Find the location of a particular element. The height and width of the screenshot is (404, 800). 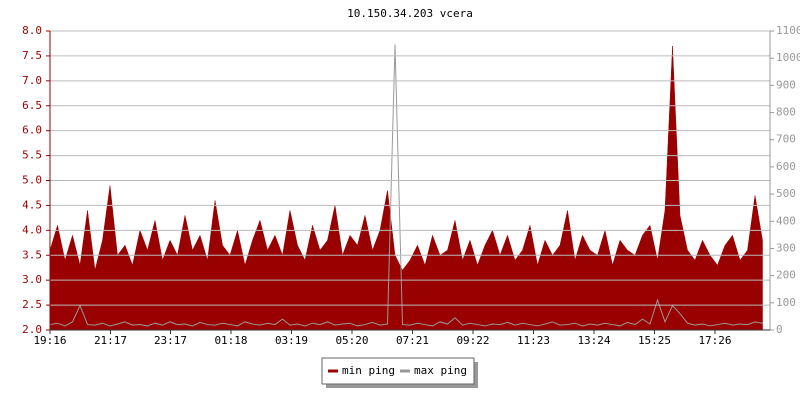

y-tick-label: 2.0 is located at coordinates (32, 329).